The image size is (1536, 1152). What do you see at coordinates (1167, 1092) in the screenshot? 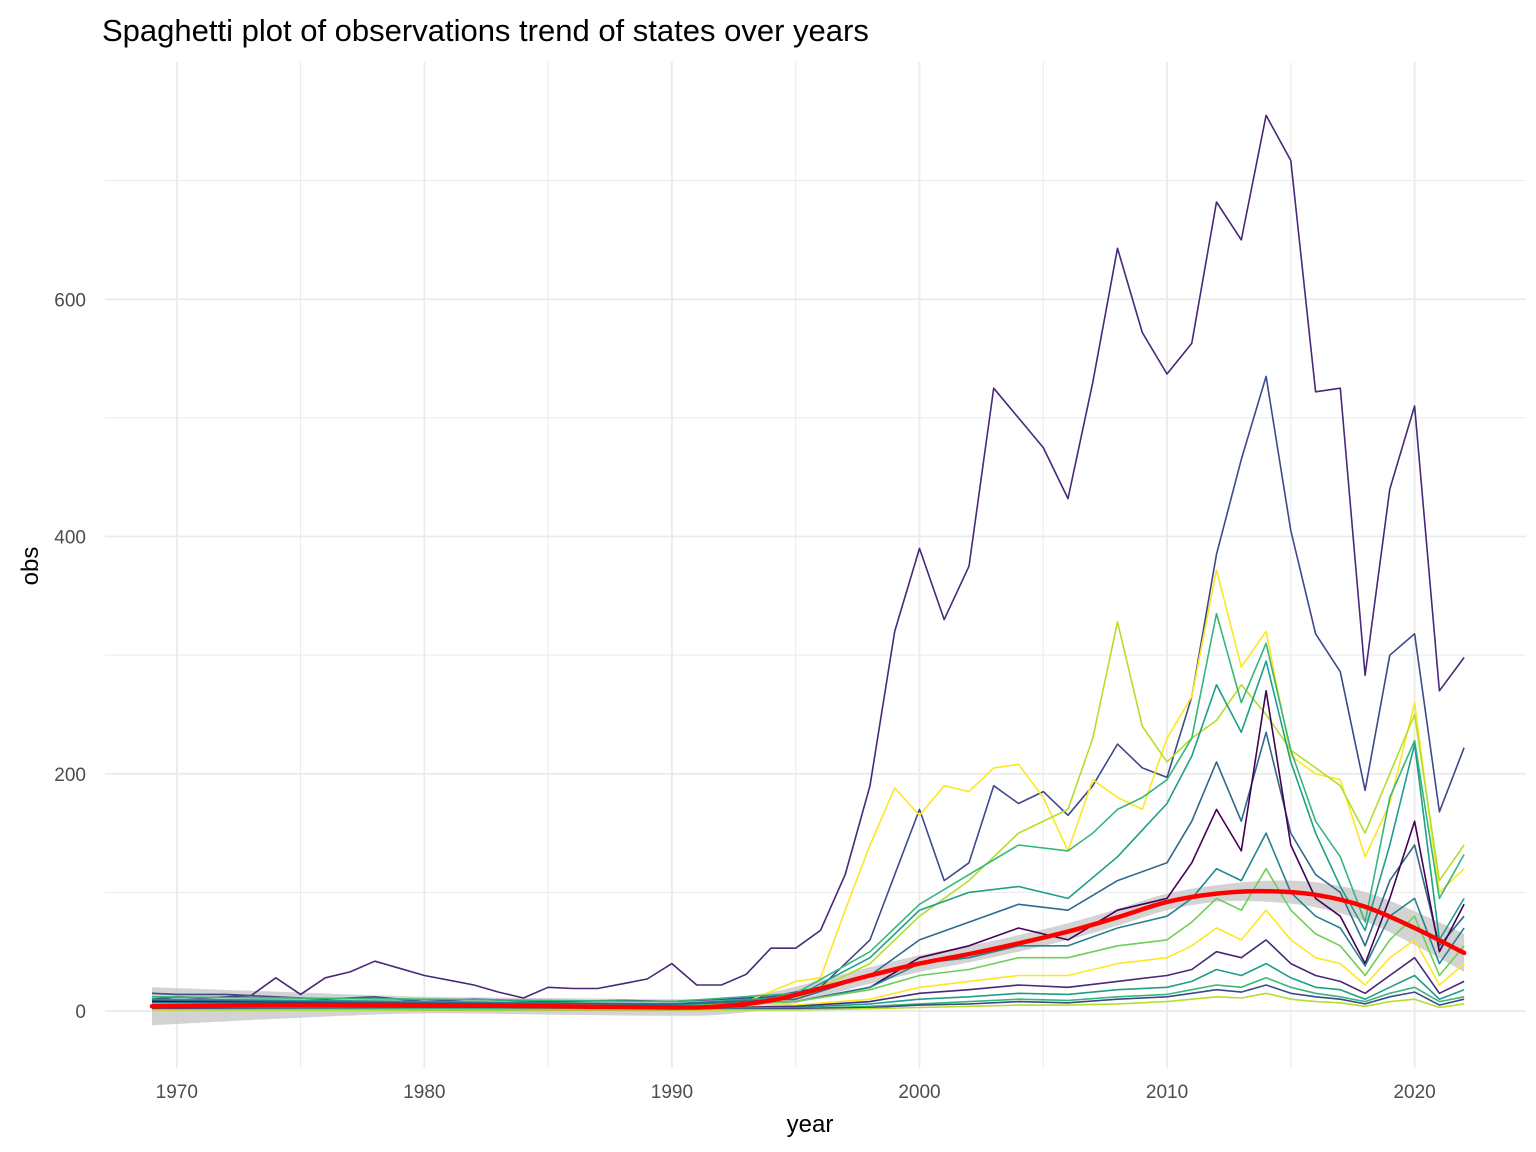
I see `x-tick-label: 2010` at bounding box center [1167, 1092].